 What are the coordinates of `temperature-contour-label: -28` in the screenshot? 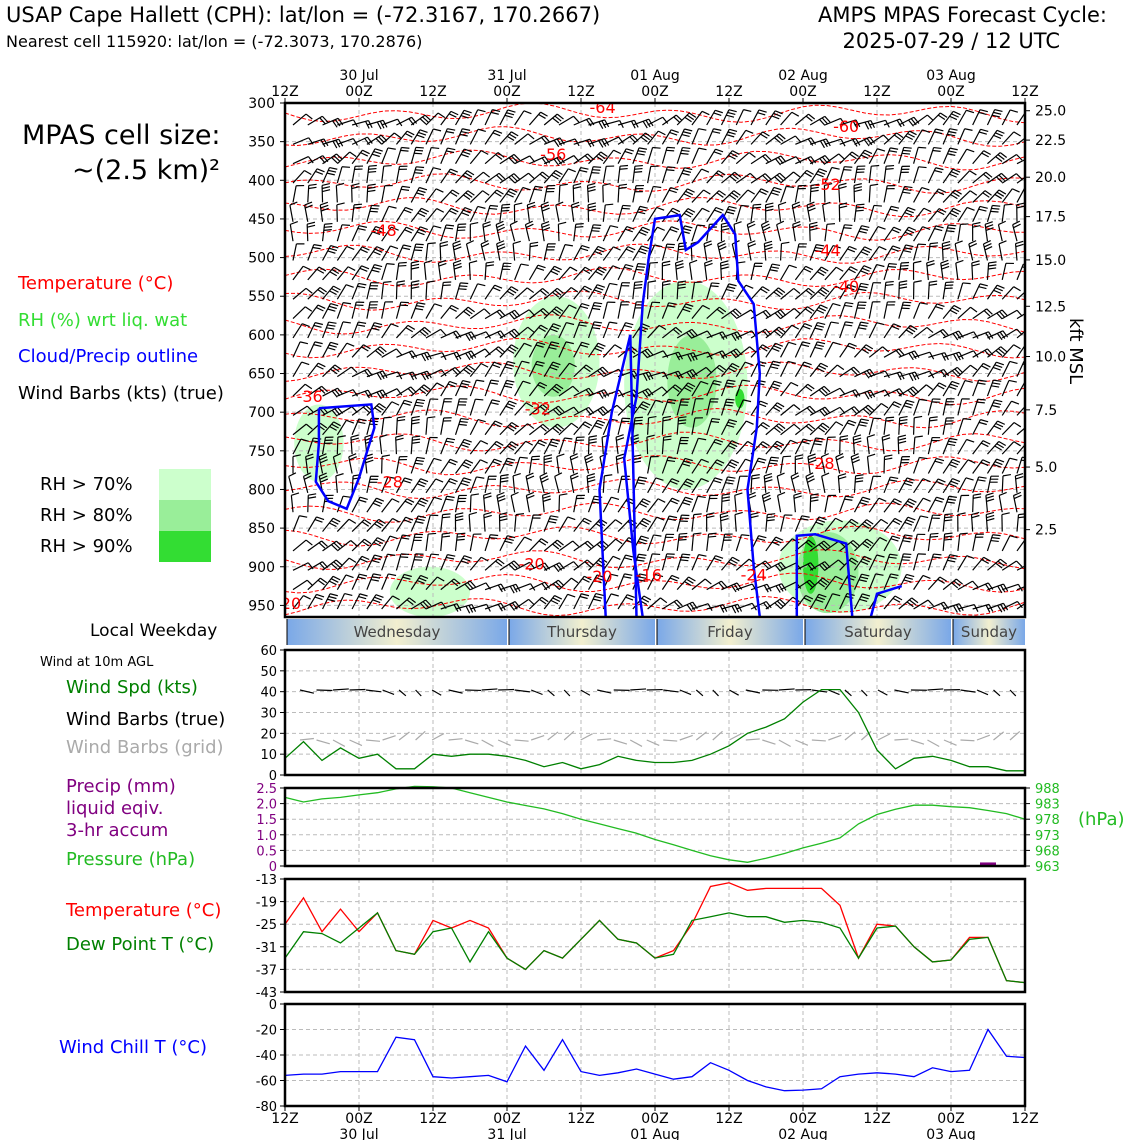 It's located at (390, 482).